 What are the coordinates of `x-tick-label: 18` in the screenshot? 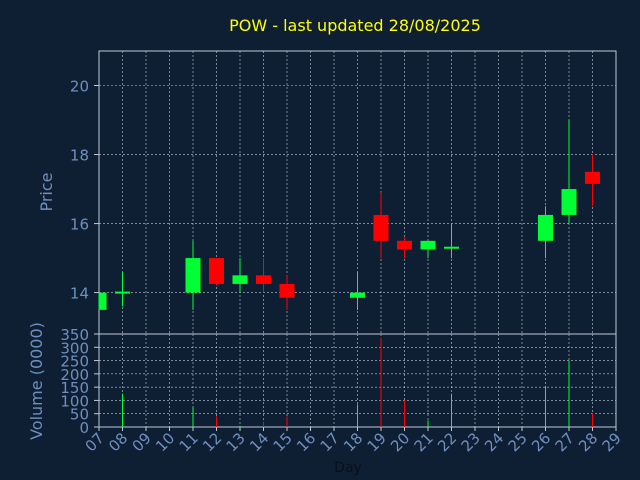 It's located at (353, 442).